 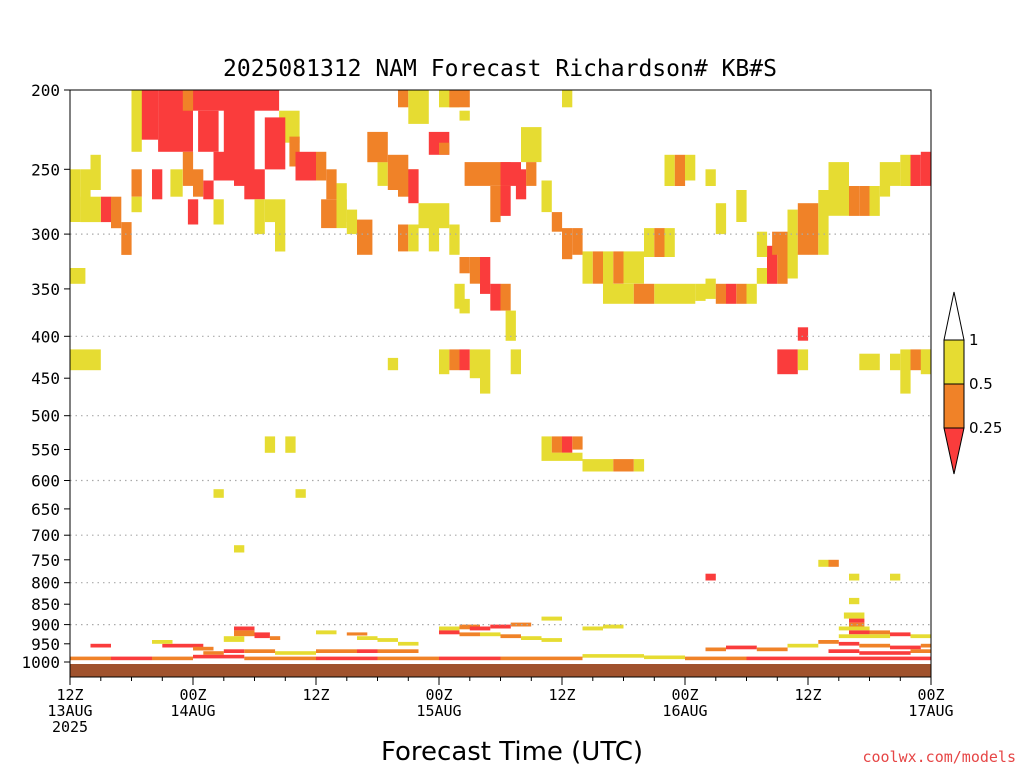 I want to click on colorbar-segment-yellow, so click(x=954, y=362).